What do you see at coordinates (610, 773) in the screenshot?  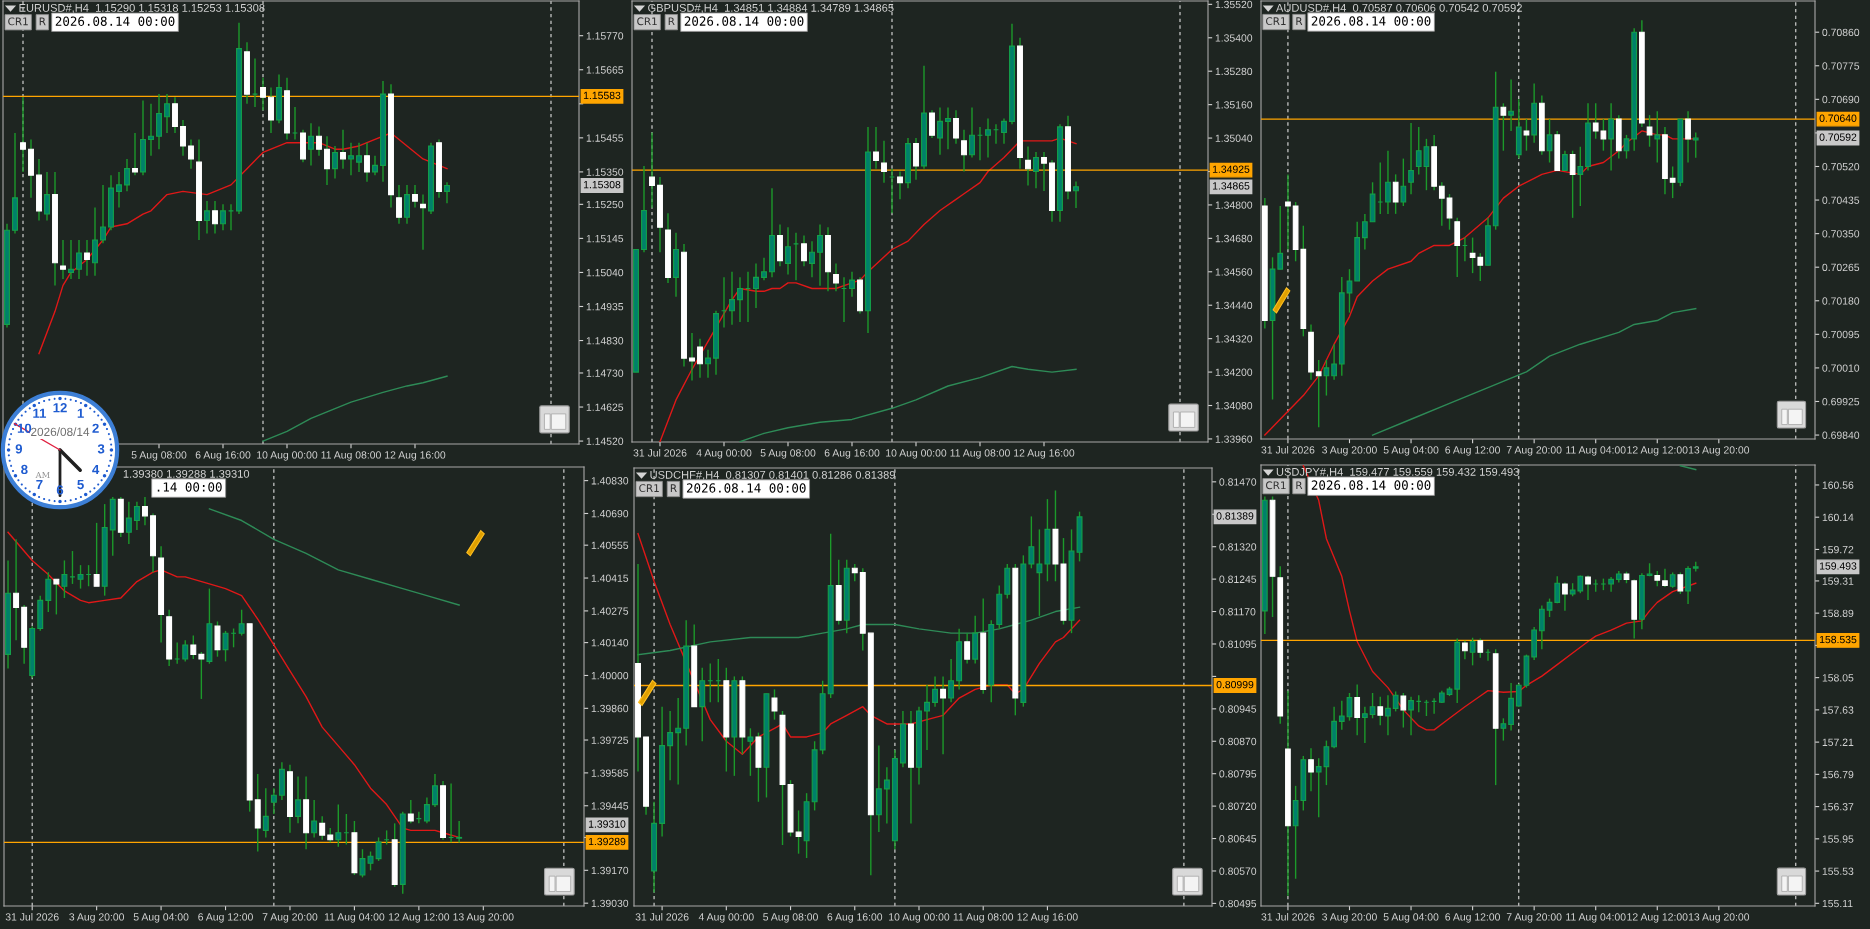 I see `y-tick-label: 1.39585` at bounding box center [610, 773].